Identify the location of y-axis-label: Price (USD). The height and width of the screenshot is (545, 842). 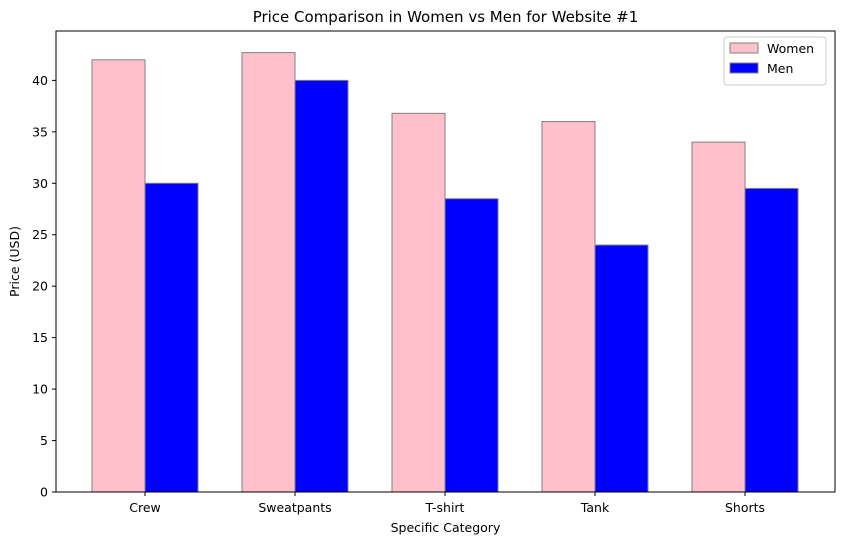
(14, 261).